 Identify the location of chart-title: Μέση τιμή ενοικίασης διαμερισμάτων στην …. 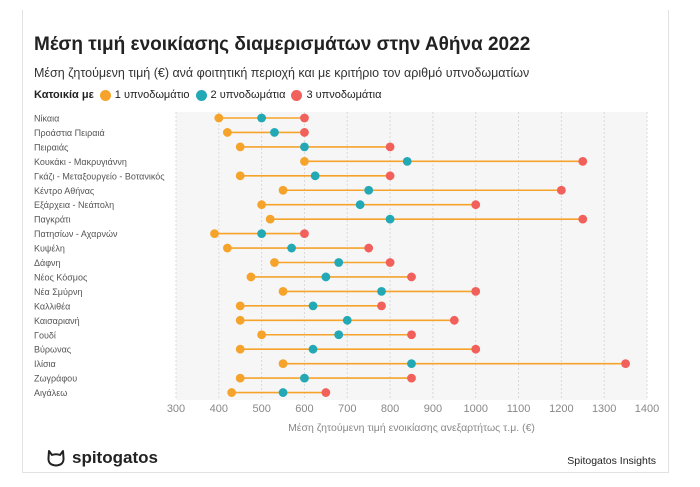
(282, 44).